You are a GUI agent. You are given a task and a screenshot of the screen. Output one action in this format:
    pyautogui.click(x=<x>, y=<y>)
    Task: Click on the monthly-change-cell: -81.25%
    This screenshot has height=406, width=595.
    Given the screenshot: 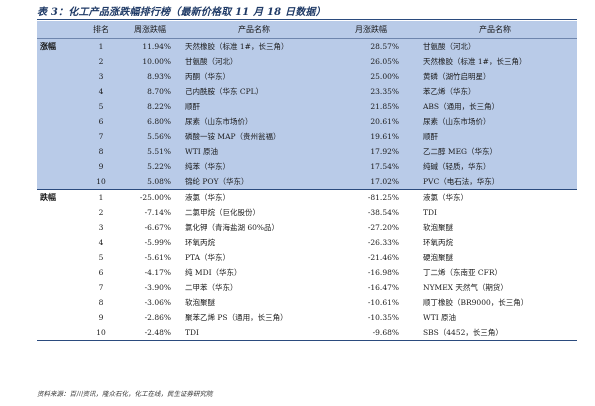 What is the action you would take?
    pyautogui.click(x=371, y=197)
    